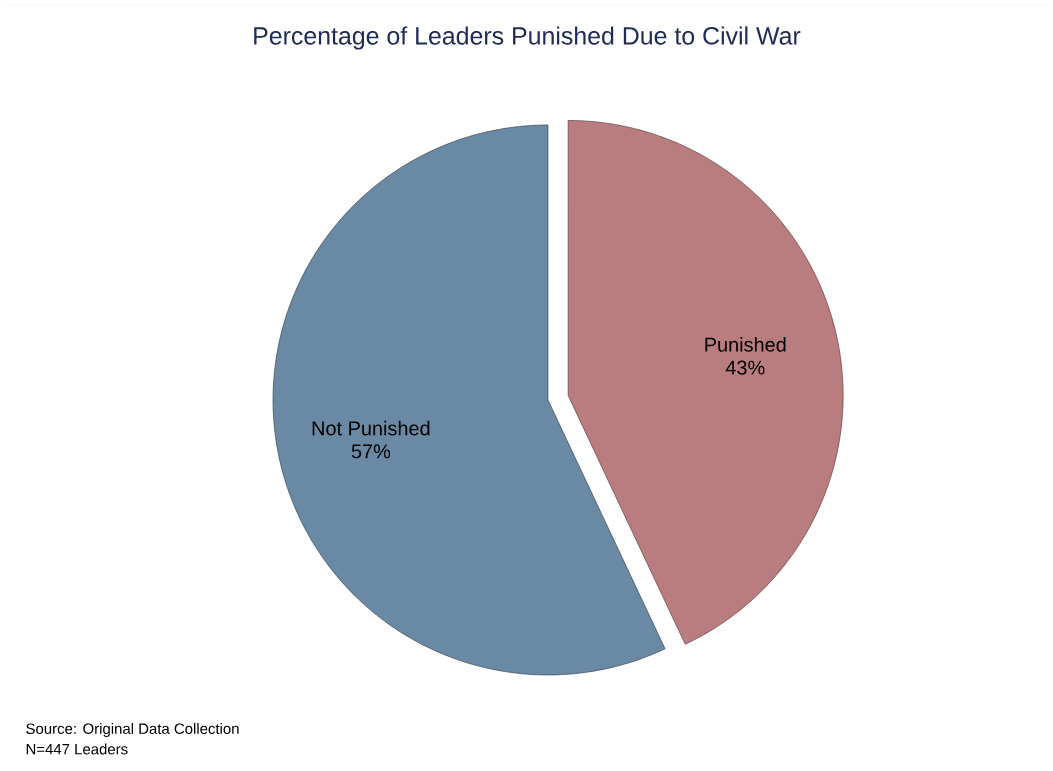 Image resolution: width=1053 pixels, height=771 pixels. Describe the element at coordinates (745, 344) in the screenshot. I see `slice-label: Punished` at that location.